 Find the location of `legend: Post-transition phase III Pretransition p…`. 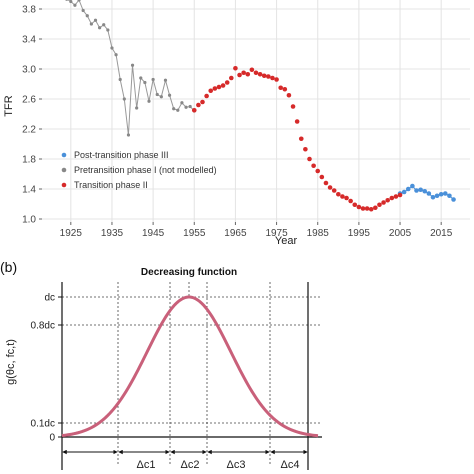

legend: Post-transition phase III Pretransition p… is located at coordinates (139, 170).